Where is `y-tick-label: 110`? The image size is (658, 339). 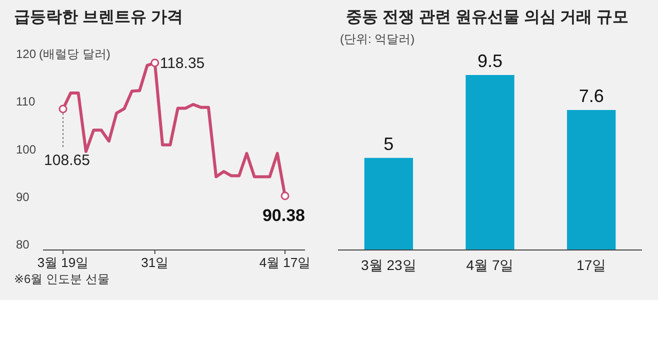 y-tick-label: 110 is located at coordinates (26, 101).